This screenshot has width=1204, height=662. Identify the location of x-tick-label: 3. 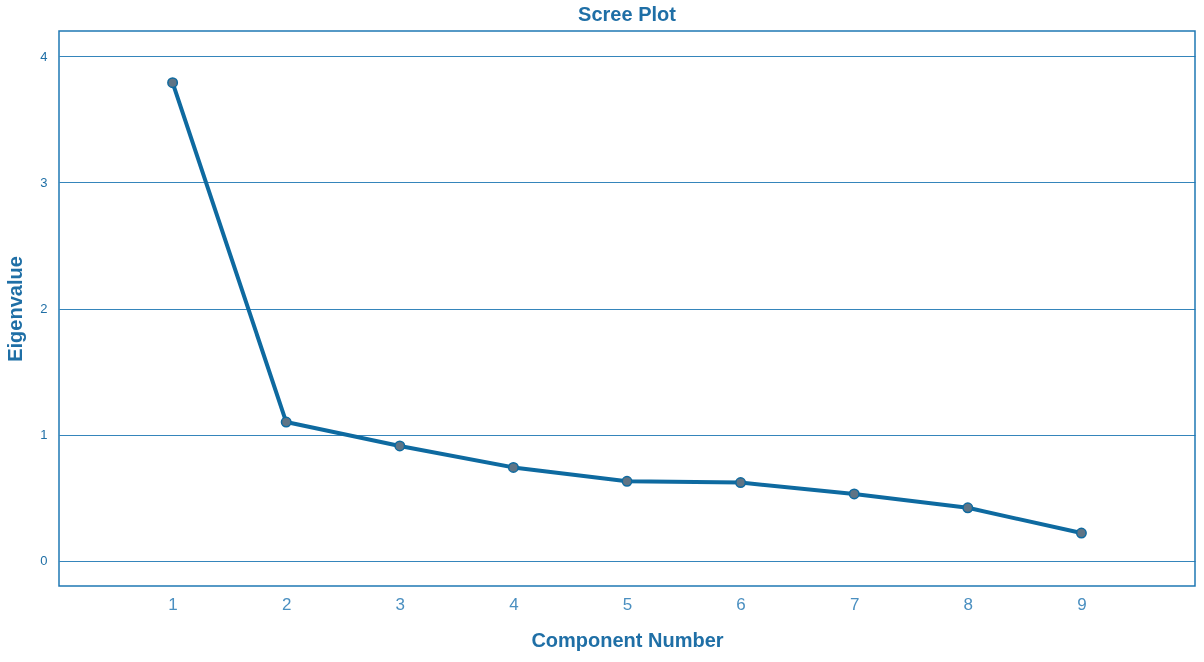
(400, 604).